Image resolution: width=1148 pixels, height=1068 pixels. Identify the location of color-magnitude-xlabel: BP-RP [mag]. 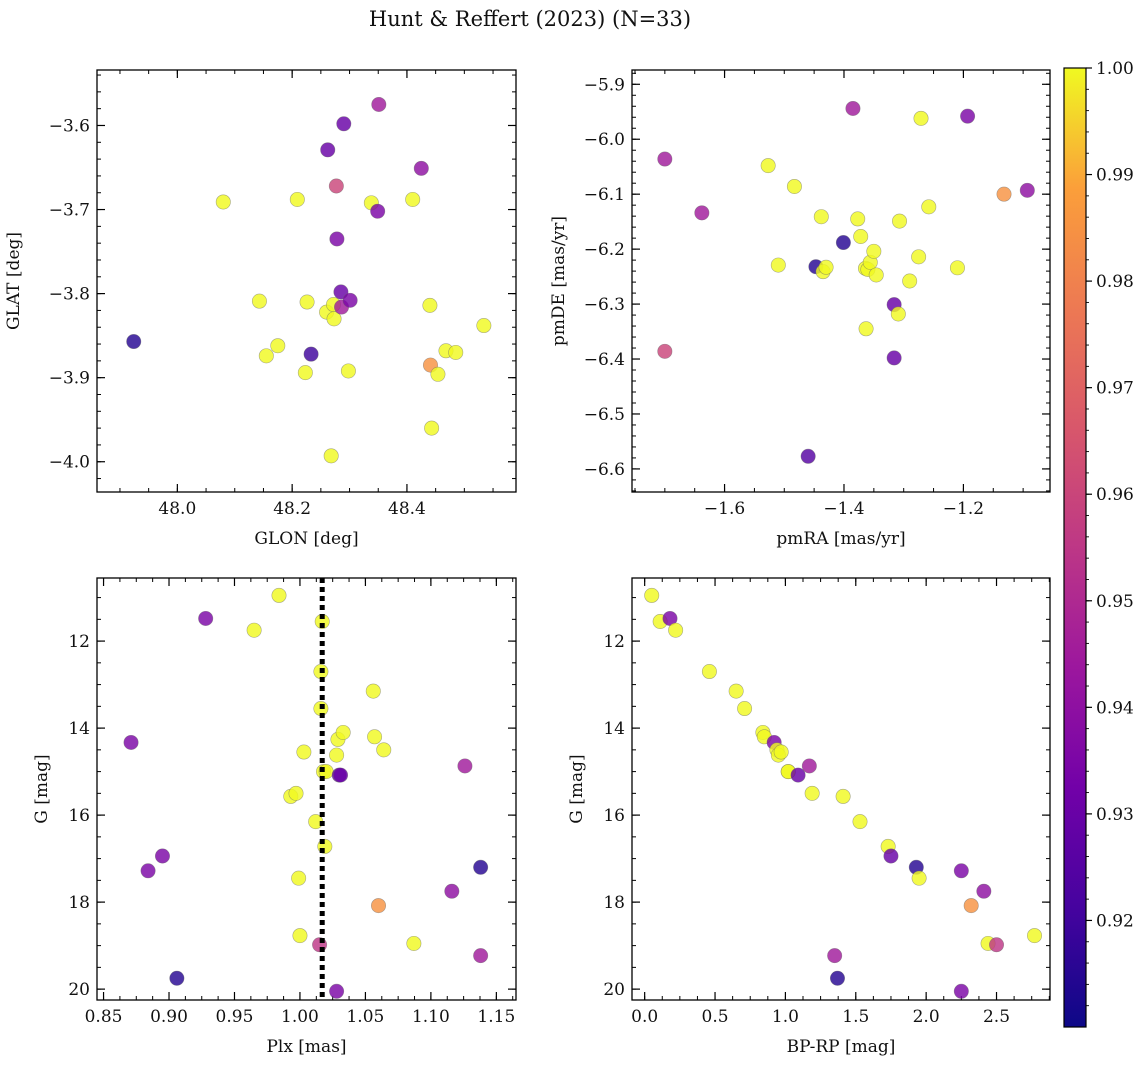
(841, 1047).